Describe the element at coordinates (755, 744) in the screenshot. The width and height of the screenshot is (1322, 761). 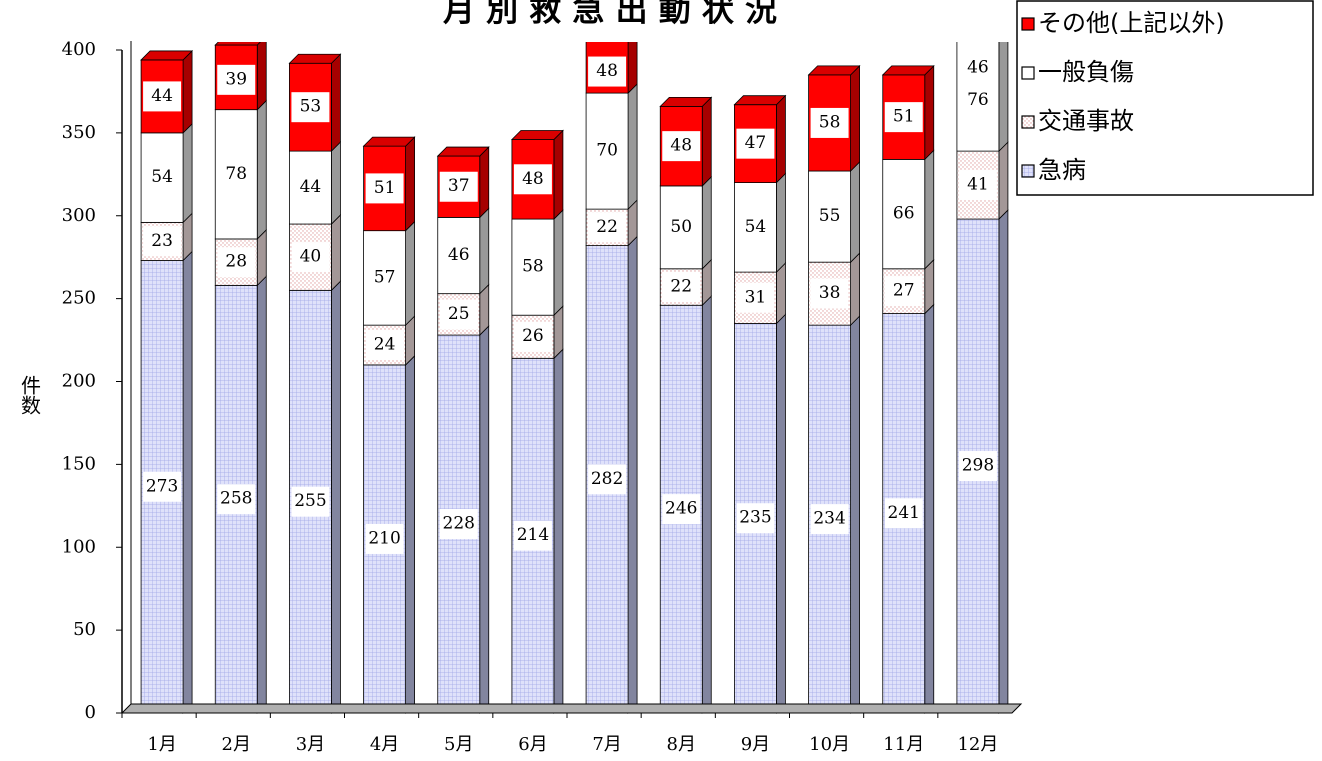
I see `x-tick-label: 9月` at that location.